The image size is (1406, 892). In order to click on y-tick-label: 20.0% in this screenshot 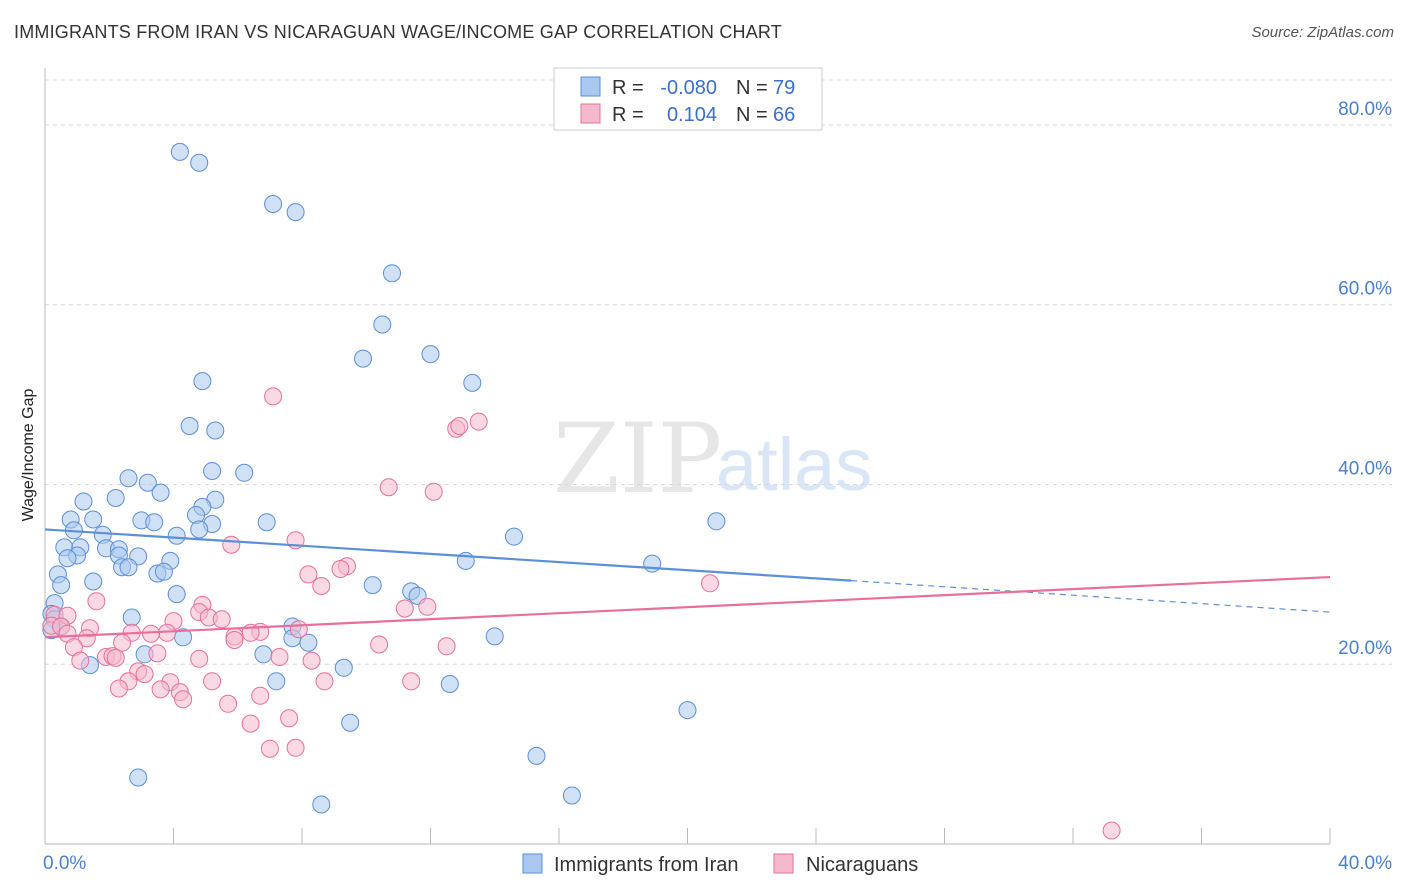, I will do `click(1365, 648)`.